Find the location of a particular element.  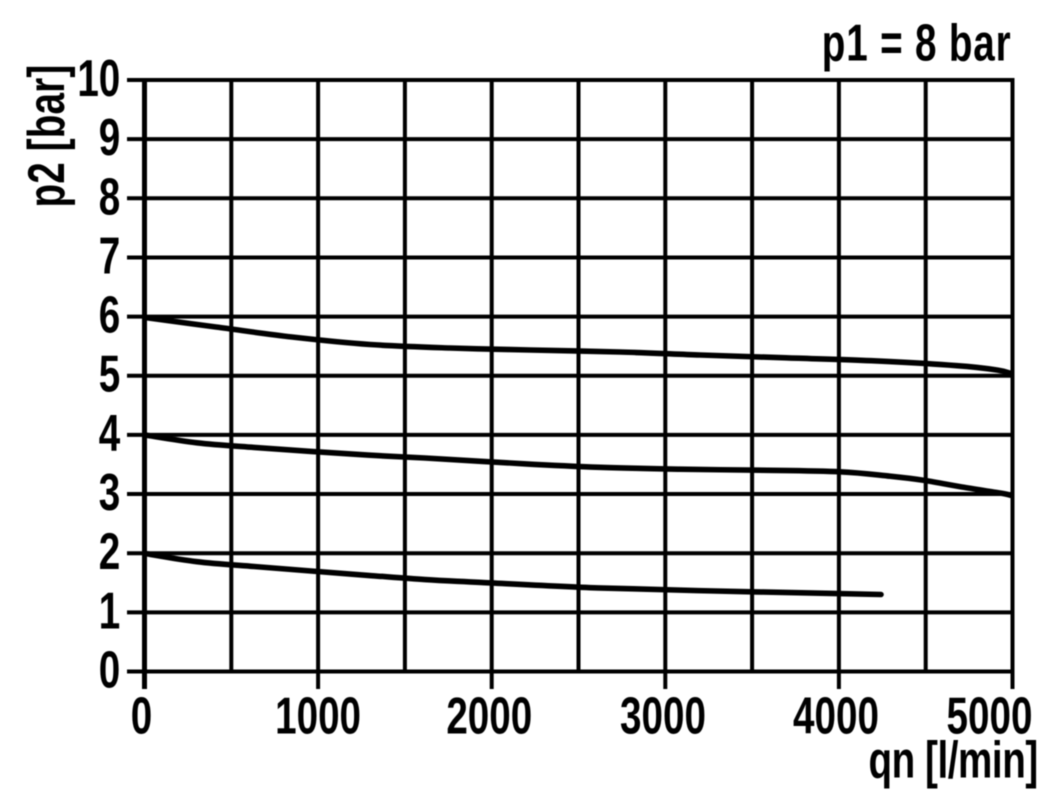

svg-text: 5 is located at coordinates (109, 374).